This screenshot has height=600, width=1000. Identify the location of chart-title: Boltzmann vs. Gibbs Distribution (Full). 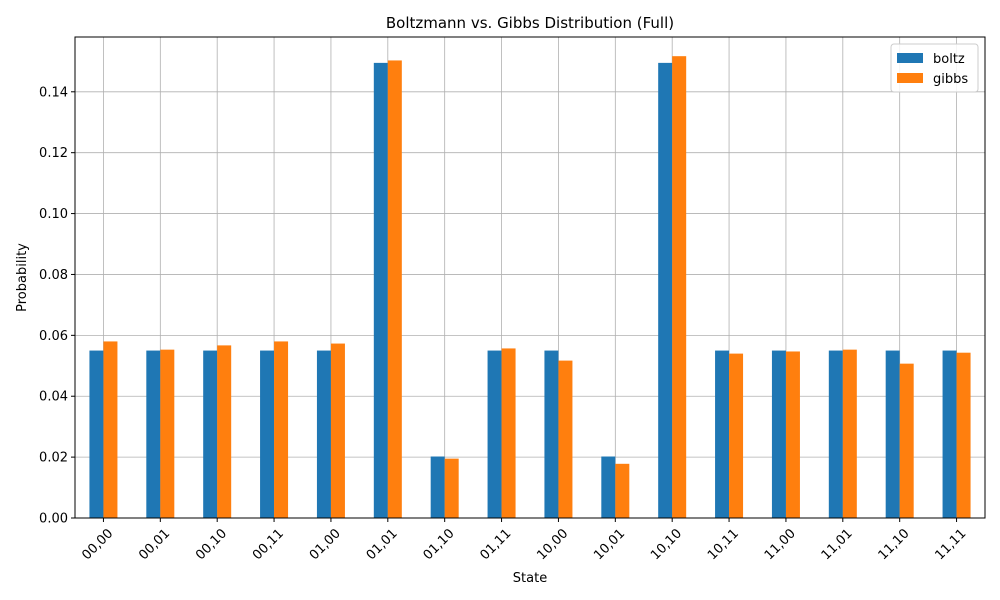
(530, 23).